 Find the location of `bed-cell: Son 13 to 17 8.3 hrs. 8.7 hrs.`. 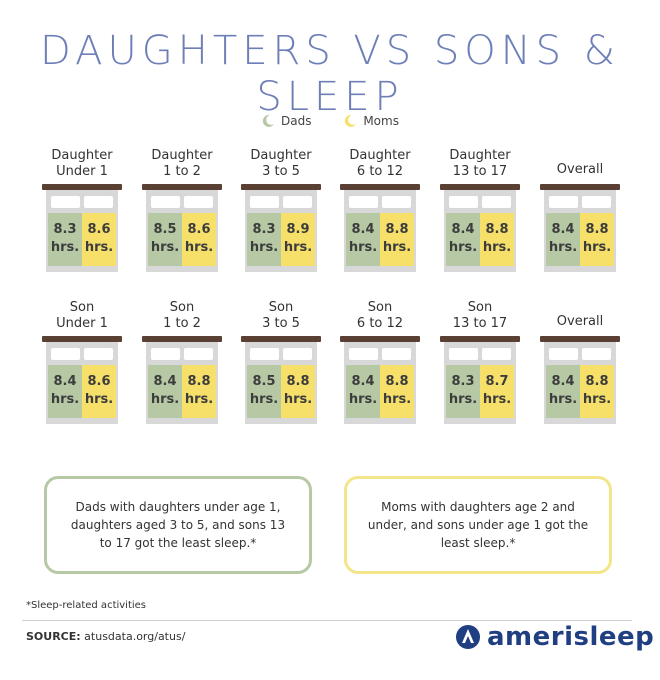

bed-cell: Son 13 to 17 8.3 hrs. 8.7 hrs. is located at coordinates (480, 363).